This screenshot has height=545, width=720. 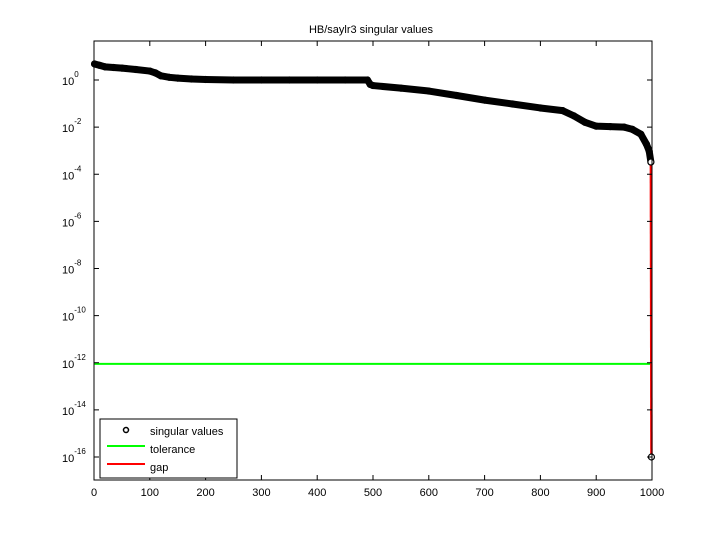 I want to click on y-tick-label: 10⁻¹⁴, so click(x=74, y=409).